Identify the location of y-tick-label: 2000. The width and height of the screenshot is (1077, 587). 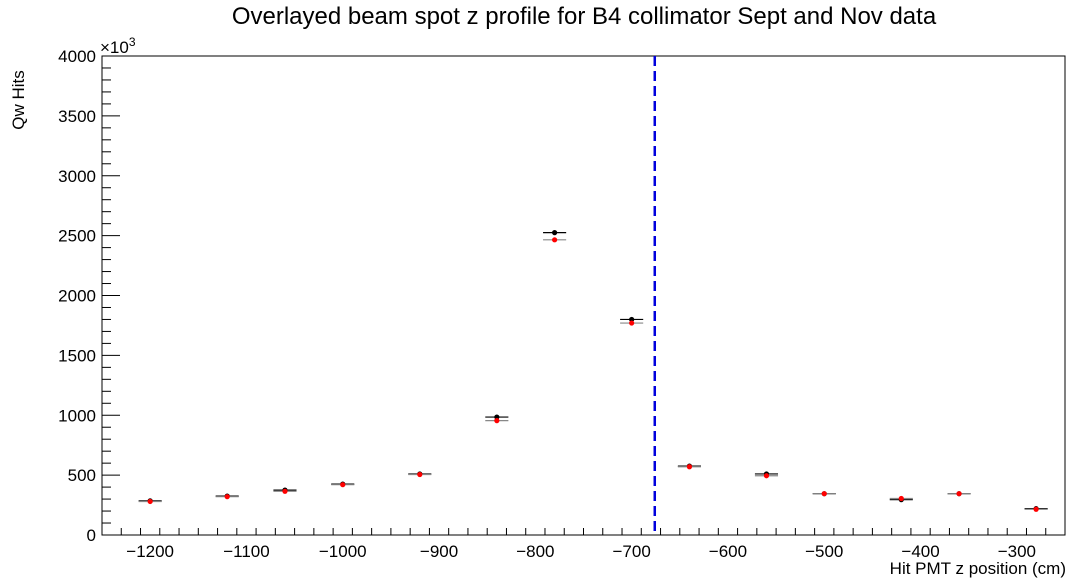
(77, 296).